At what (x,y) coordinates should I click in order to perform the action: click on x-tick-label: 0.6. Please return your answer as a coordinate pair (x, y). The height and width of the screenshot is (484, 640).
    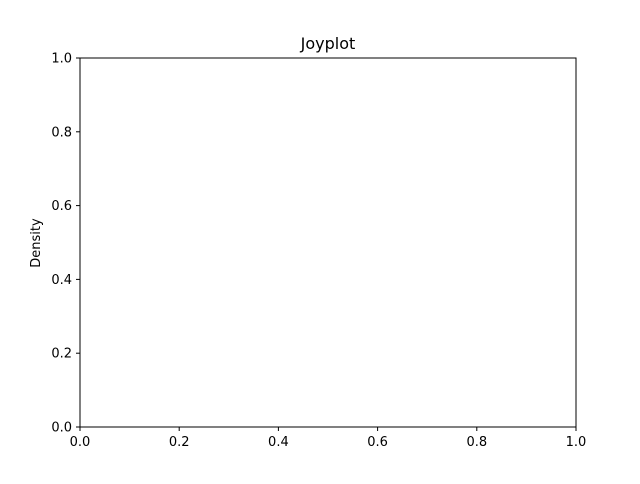
    Looking at the image, I should click on (377, 442).